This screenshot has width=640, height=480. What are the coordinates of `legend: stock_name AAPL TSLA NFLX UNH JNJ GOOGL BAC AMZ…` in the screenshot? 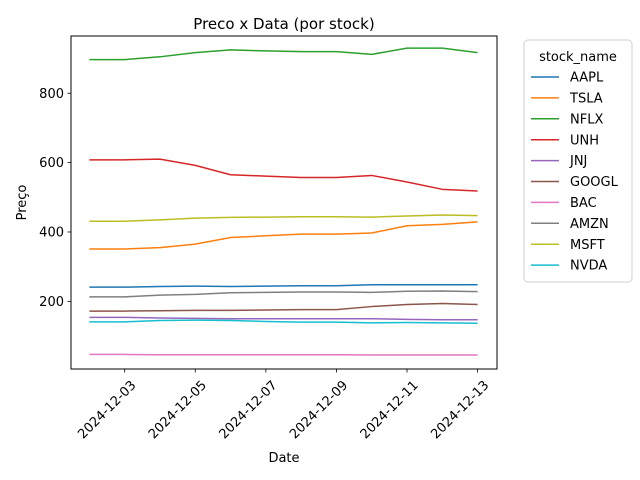 It's located at (578, 161).